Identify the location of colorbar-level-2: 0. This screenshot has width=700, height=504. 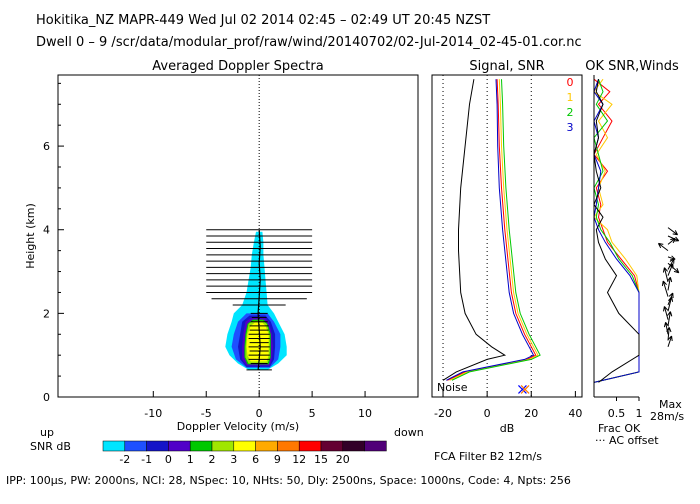
(168, 459).